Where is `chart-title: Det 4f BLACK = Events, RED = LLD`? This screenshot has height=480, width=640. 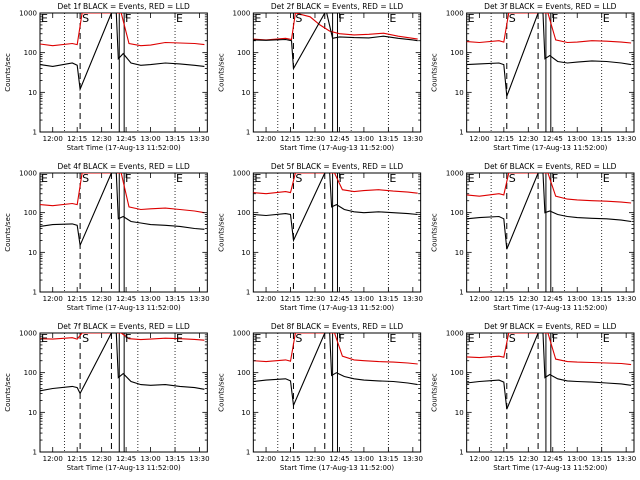
chart-title: Det 4f BLACK = Events, RED = LLD is located at coordinates (124, 166).